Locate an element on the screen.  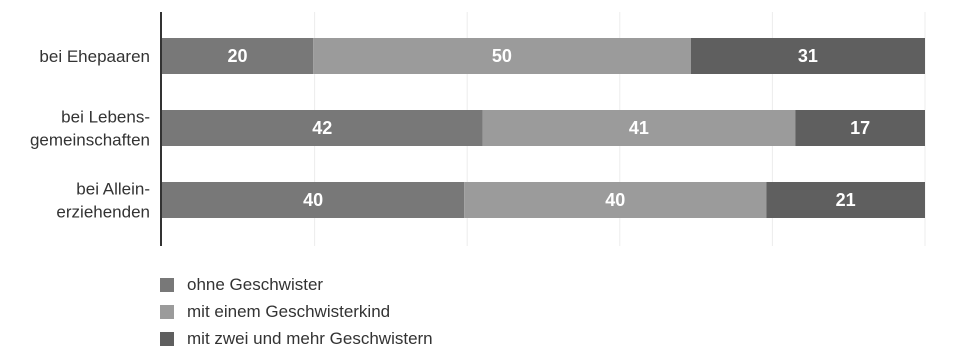
bar-value-label: 17 is located at coordinates (860, 128).